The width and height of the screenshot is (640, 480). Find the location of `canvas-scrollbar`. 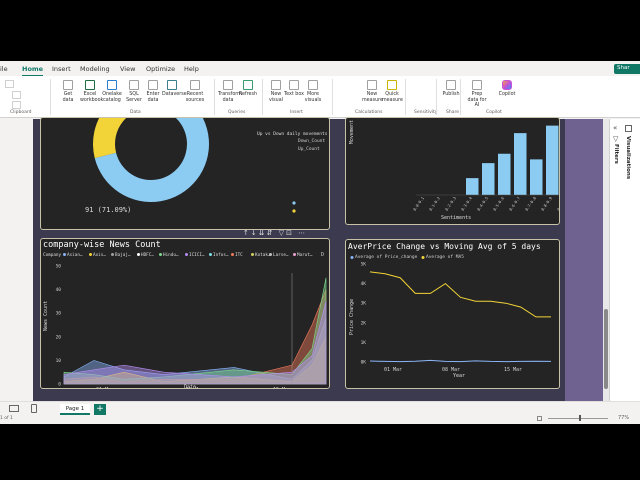

canvas-scrollbar is located at coordinates (606, 260).